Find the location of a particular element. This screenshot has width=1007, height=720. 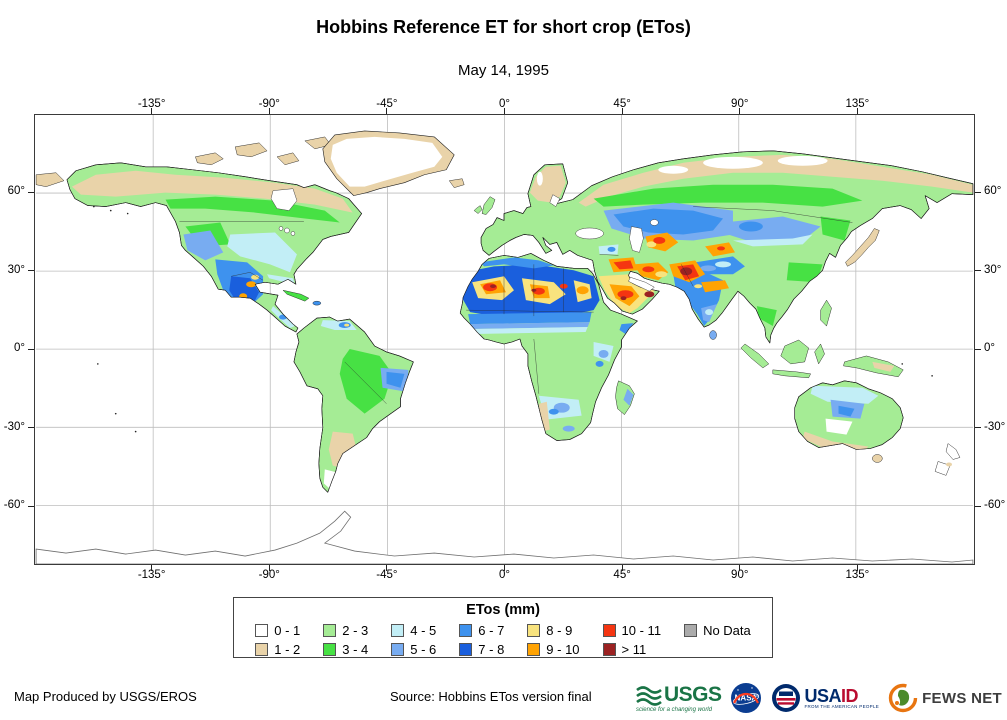

lat-label-right: 60° is located at coordinates (993, 191).